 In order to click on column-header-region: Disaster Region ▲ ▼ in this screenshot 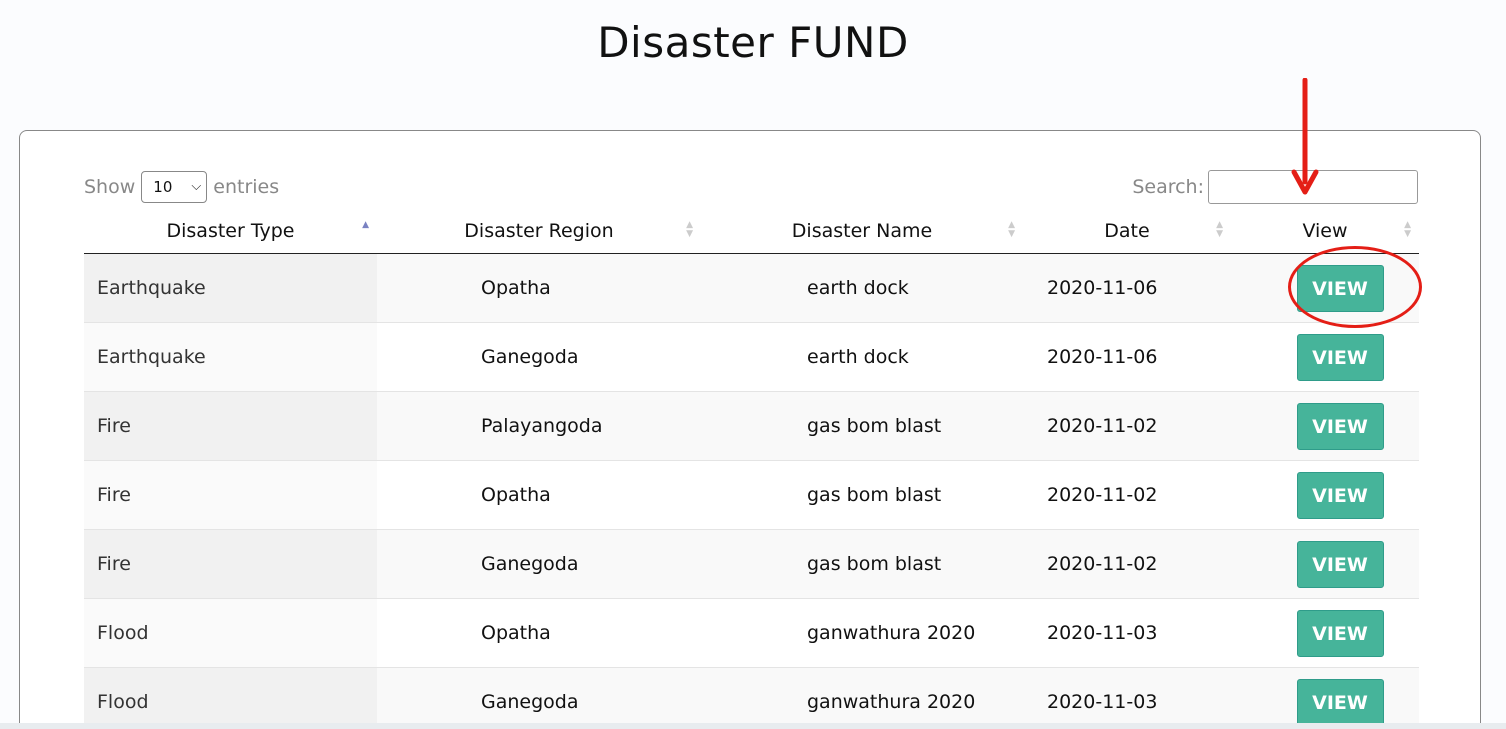, I will do `click(539, 231)`.